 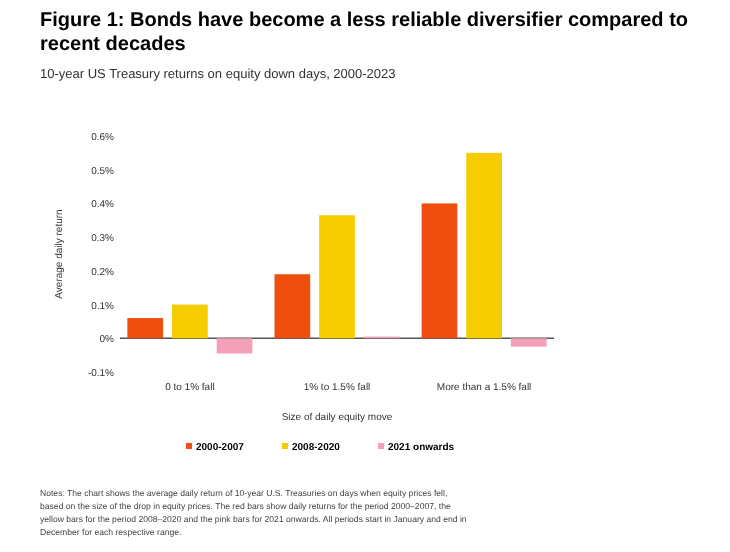 I want to click on chart-title: Figure 1: Bonds have become a less reliable diversifier compared to recent decades, so click(x=364, y=33).